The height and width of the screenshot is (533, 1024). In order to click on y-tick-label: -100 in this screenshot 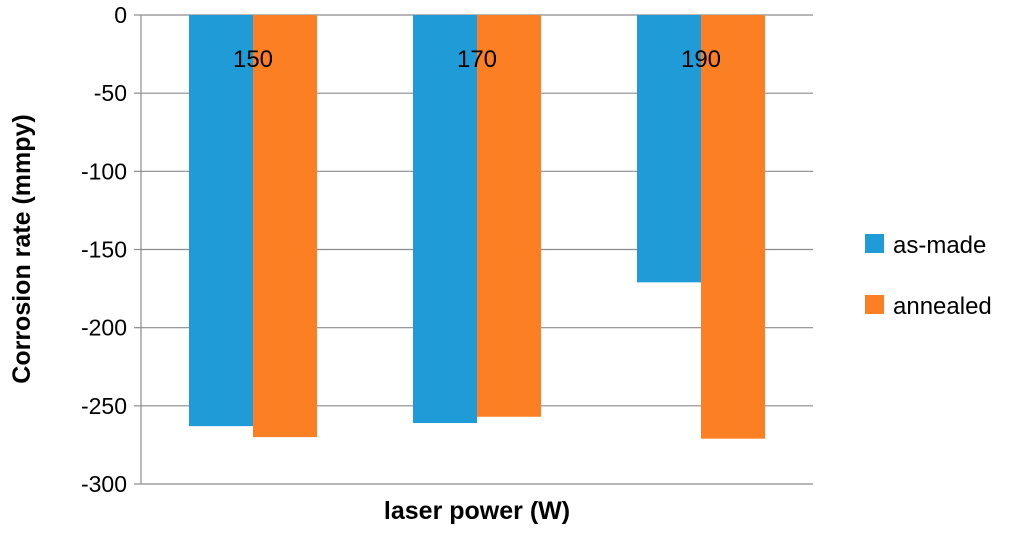, I will do `click(104, 171)`.